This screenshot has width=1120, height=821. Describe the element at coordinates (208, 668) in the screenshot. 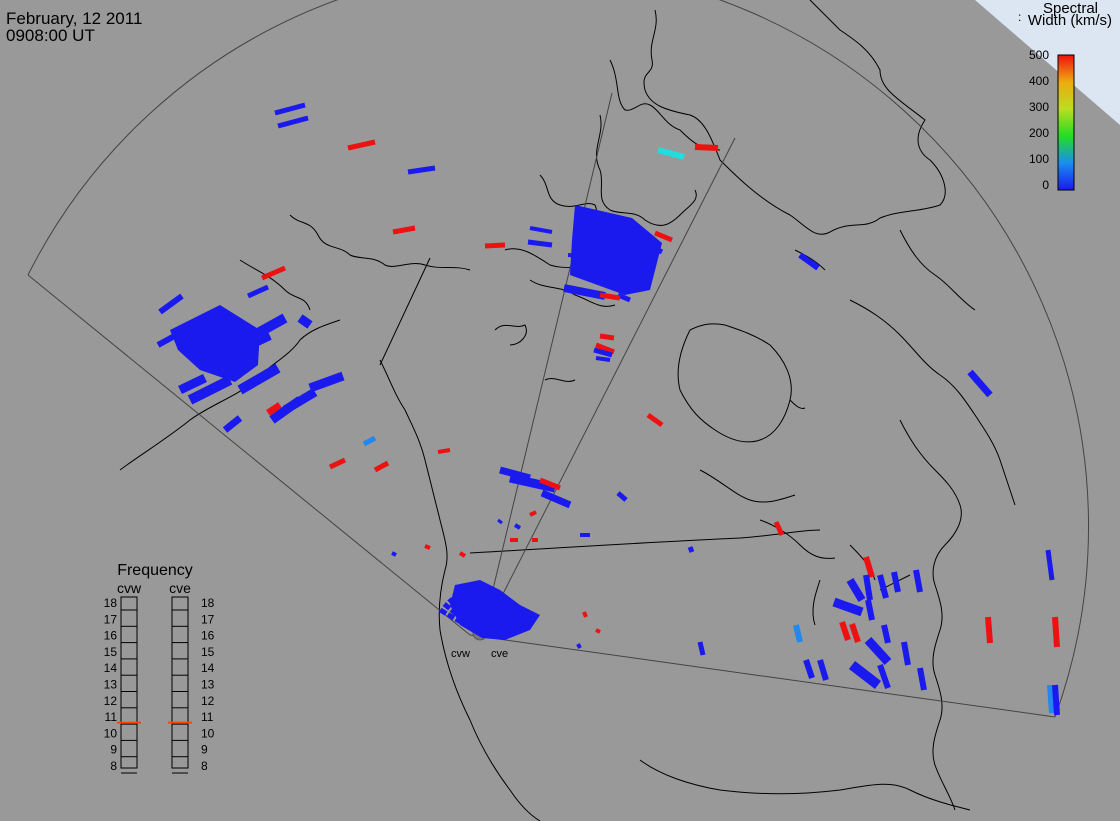

I see `frequency-scale-label: 14` at that location.